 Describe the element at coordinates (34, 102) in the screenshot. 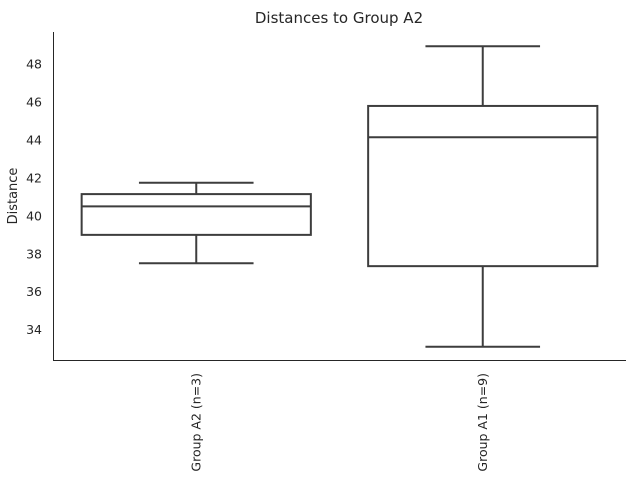

I see `y-tick-label: 46` at that location.